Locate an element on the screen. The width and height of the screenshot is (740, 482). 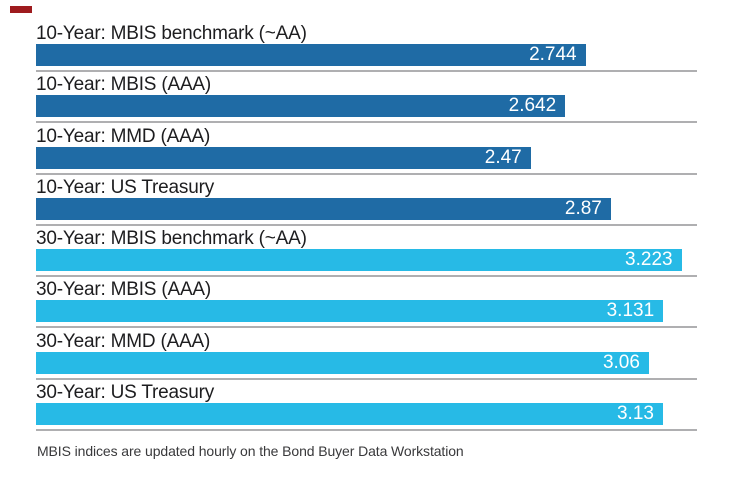
bar: 3.131 is located at coordinates (350, 311).